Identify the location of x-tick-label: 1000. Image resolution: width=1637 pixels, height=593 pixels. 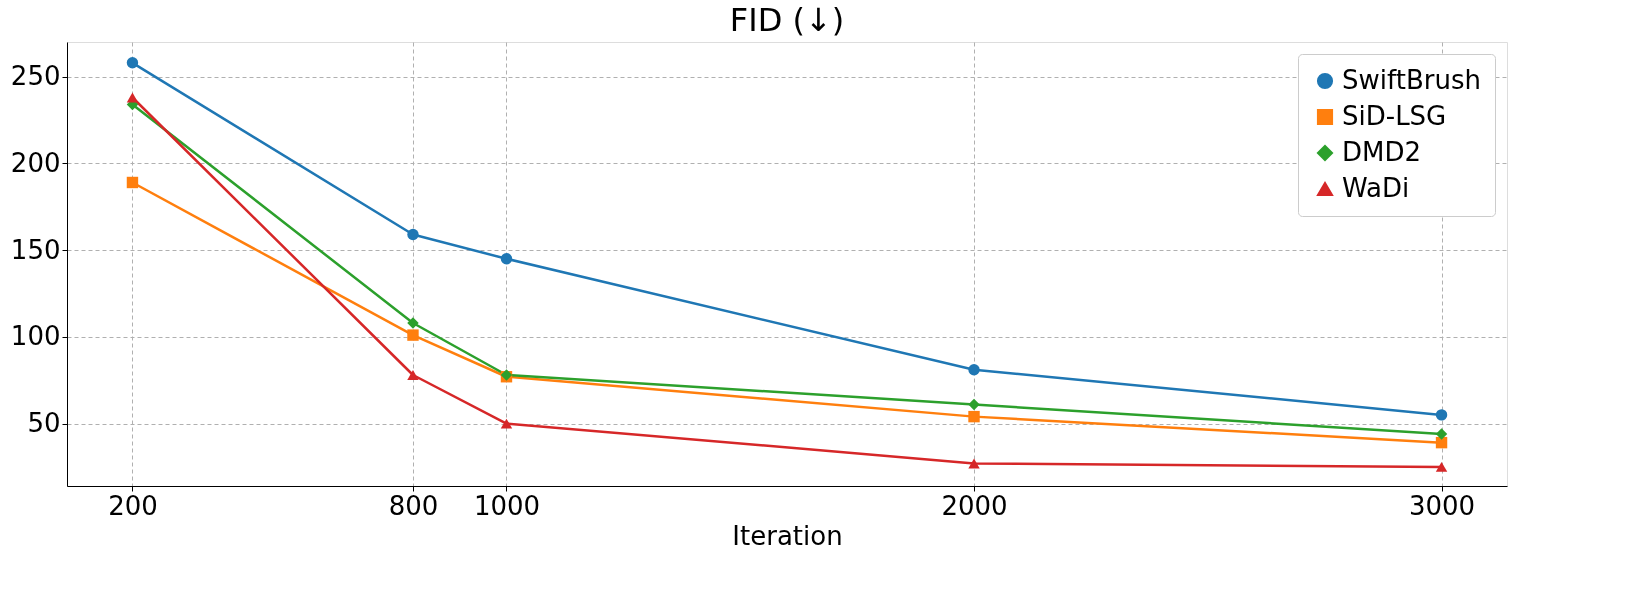
(507, 505).